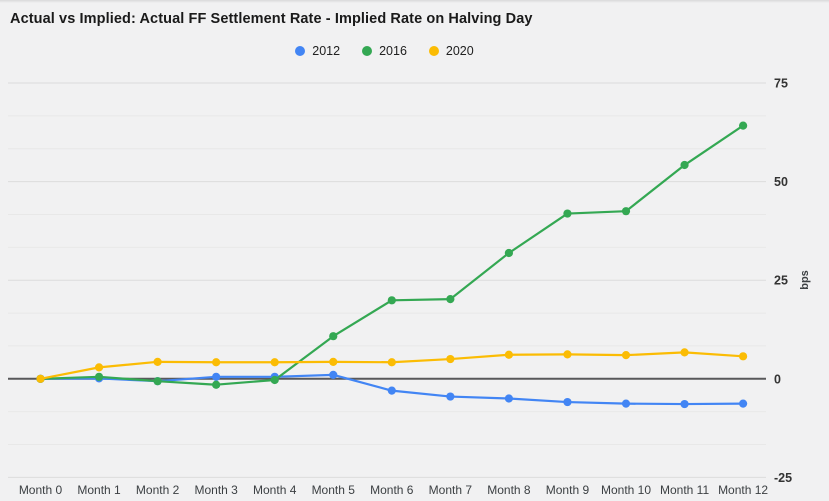 The height and width of the screenshot is (501, 829). Describe the element at coordinates (451, 490) in the screenshot. I see `x-axis-label: Month 7` at that location.